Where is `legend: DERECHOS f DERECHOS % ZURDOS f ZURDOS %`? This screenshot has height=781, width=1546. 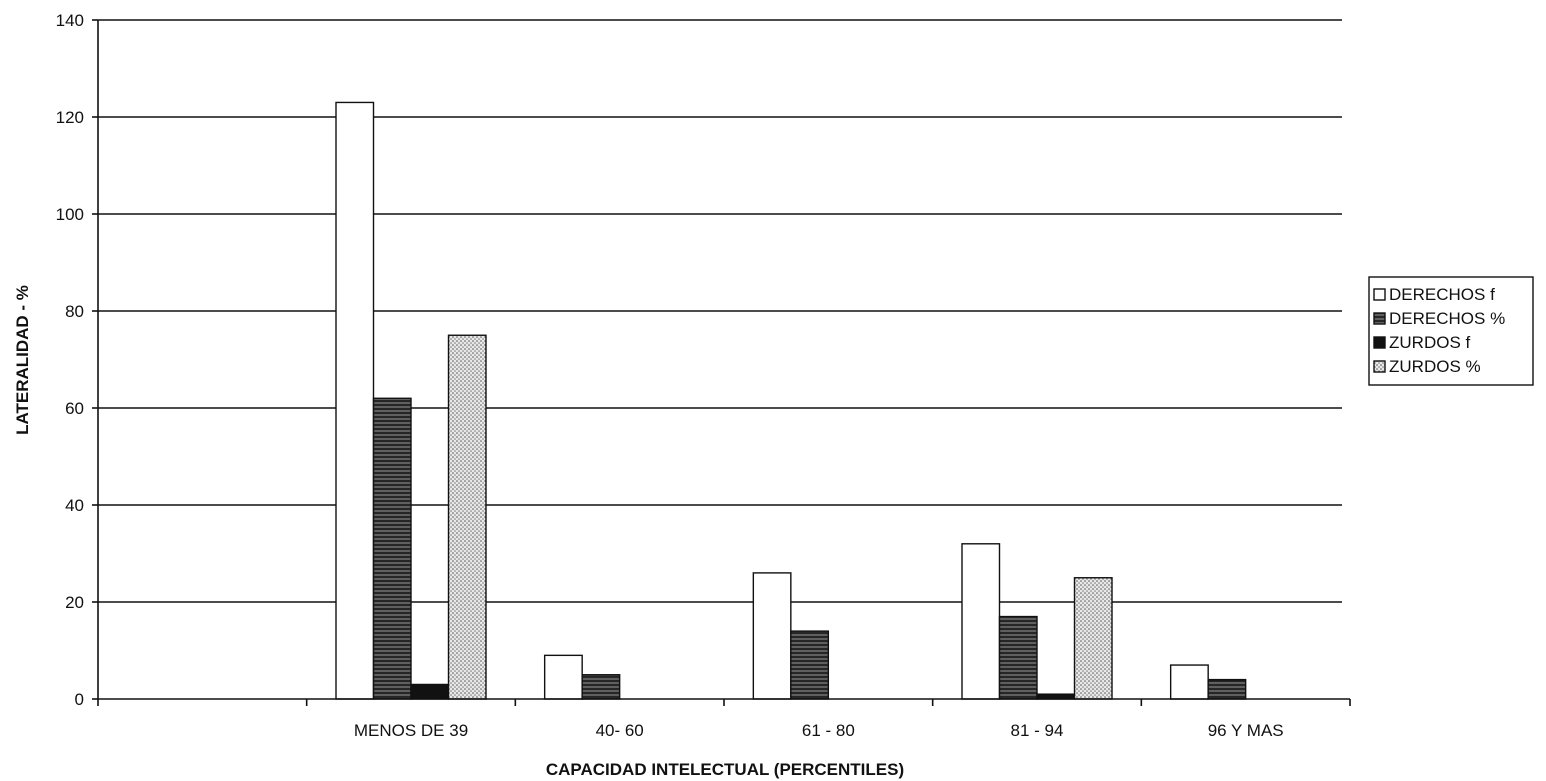
legend: DERECHOS f DERECHOS % ZURDOS f ZURDOS % is located at coordinates (1451, 331).